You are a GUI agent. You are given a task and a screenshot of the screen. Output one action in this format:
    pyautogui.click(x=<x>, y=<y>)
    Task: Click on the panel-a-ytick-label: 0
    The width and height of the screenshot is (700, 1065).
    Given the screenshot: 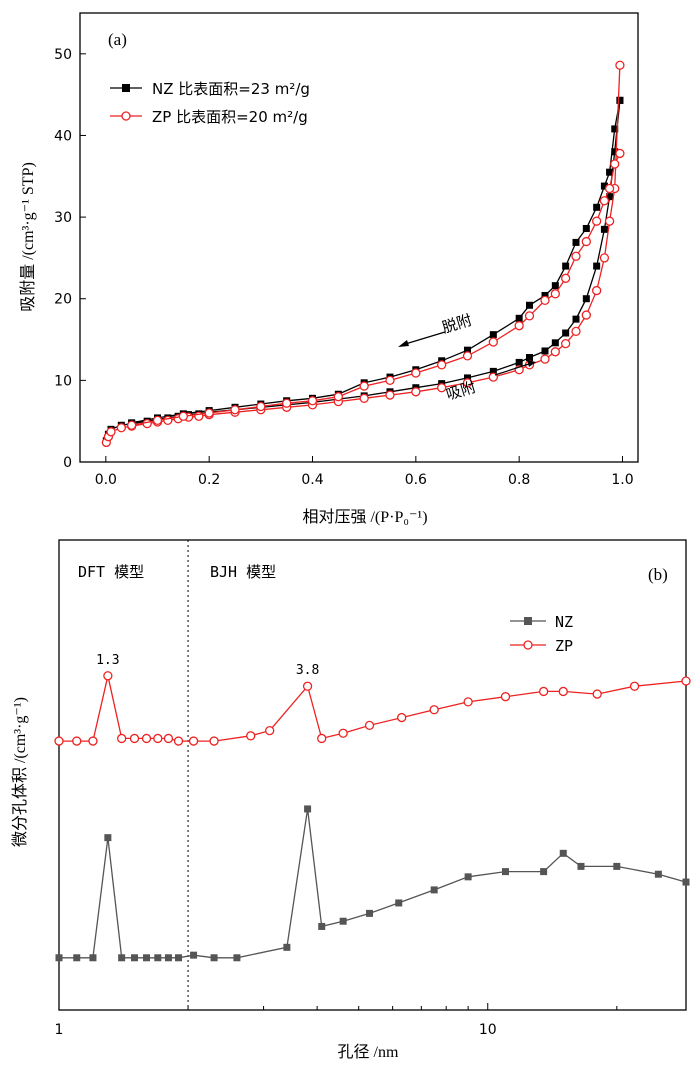 What is the action you would take?
    pyautogui.click(x=67, y=463)
    